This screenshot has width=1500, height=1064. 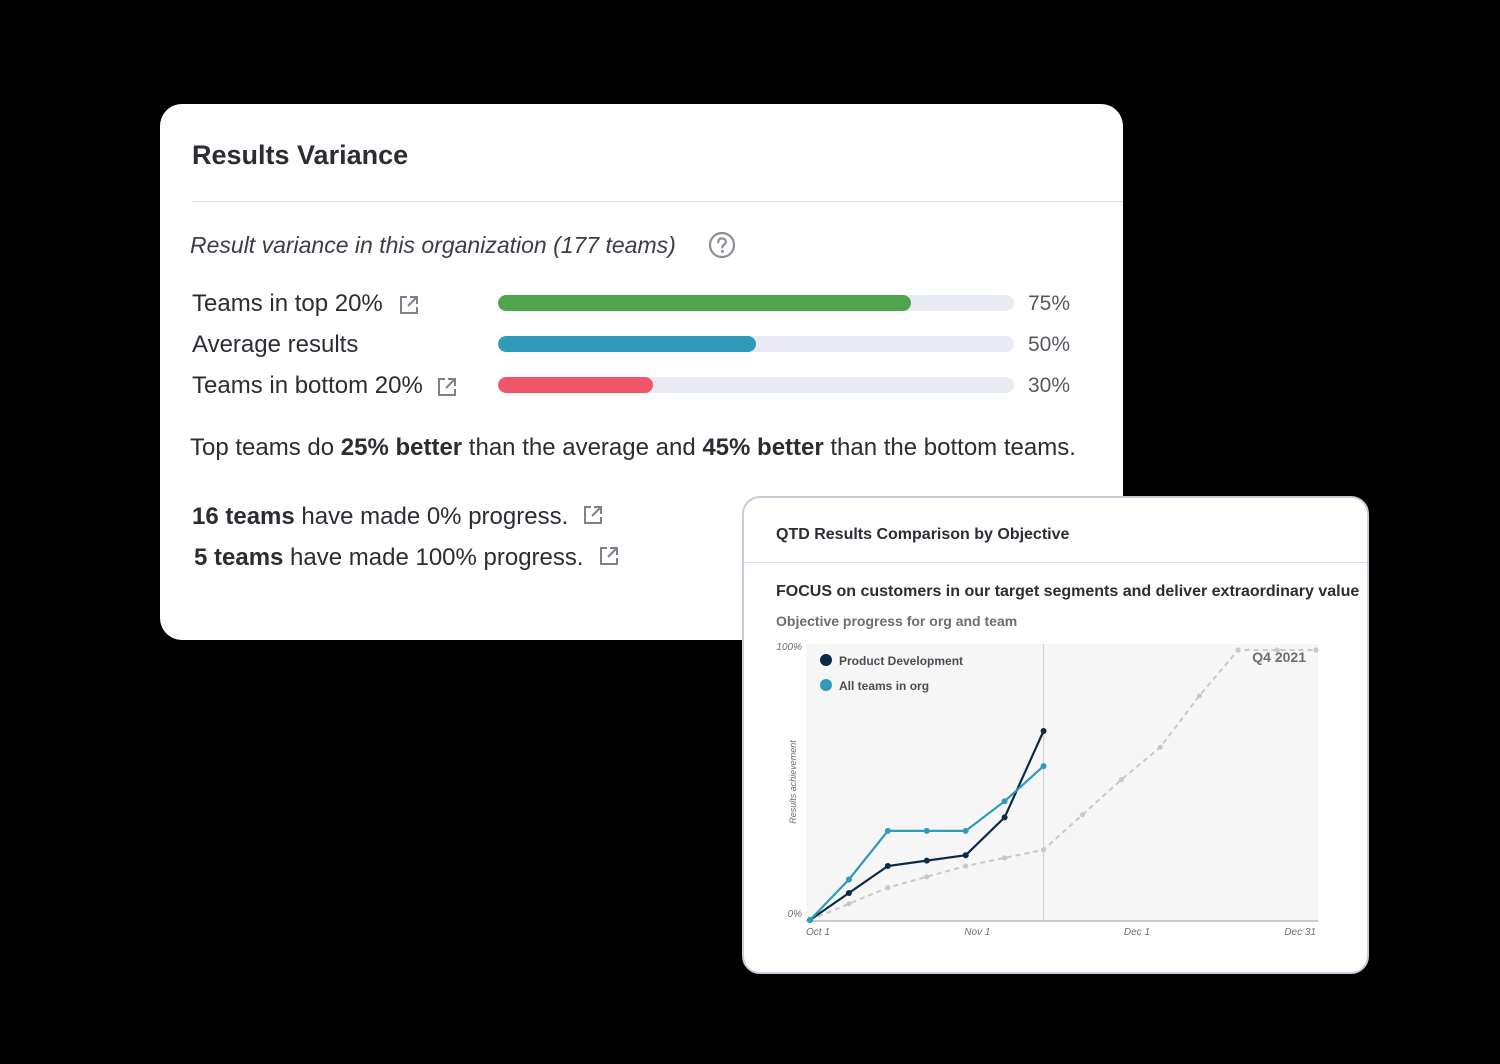 What do you see at coordinates (884, 686) in the screenshot?
I see `legend-label: All teams in org` at bounding box center [884, 686].